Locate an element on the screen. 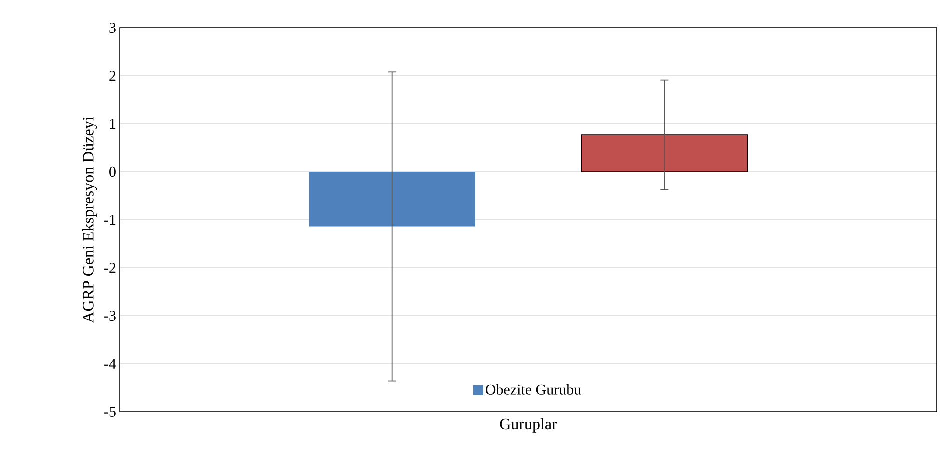  y-tick-label: 3 is located at coordinates (113, 28).